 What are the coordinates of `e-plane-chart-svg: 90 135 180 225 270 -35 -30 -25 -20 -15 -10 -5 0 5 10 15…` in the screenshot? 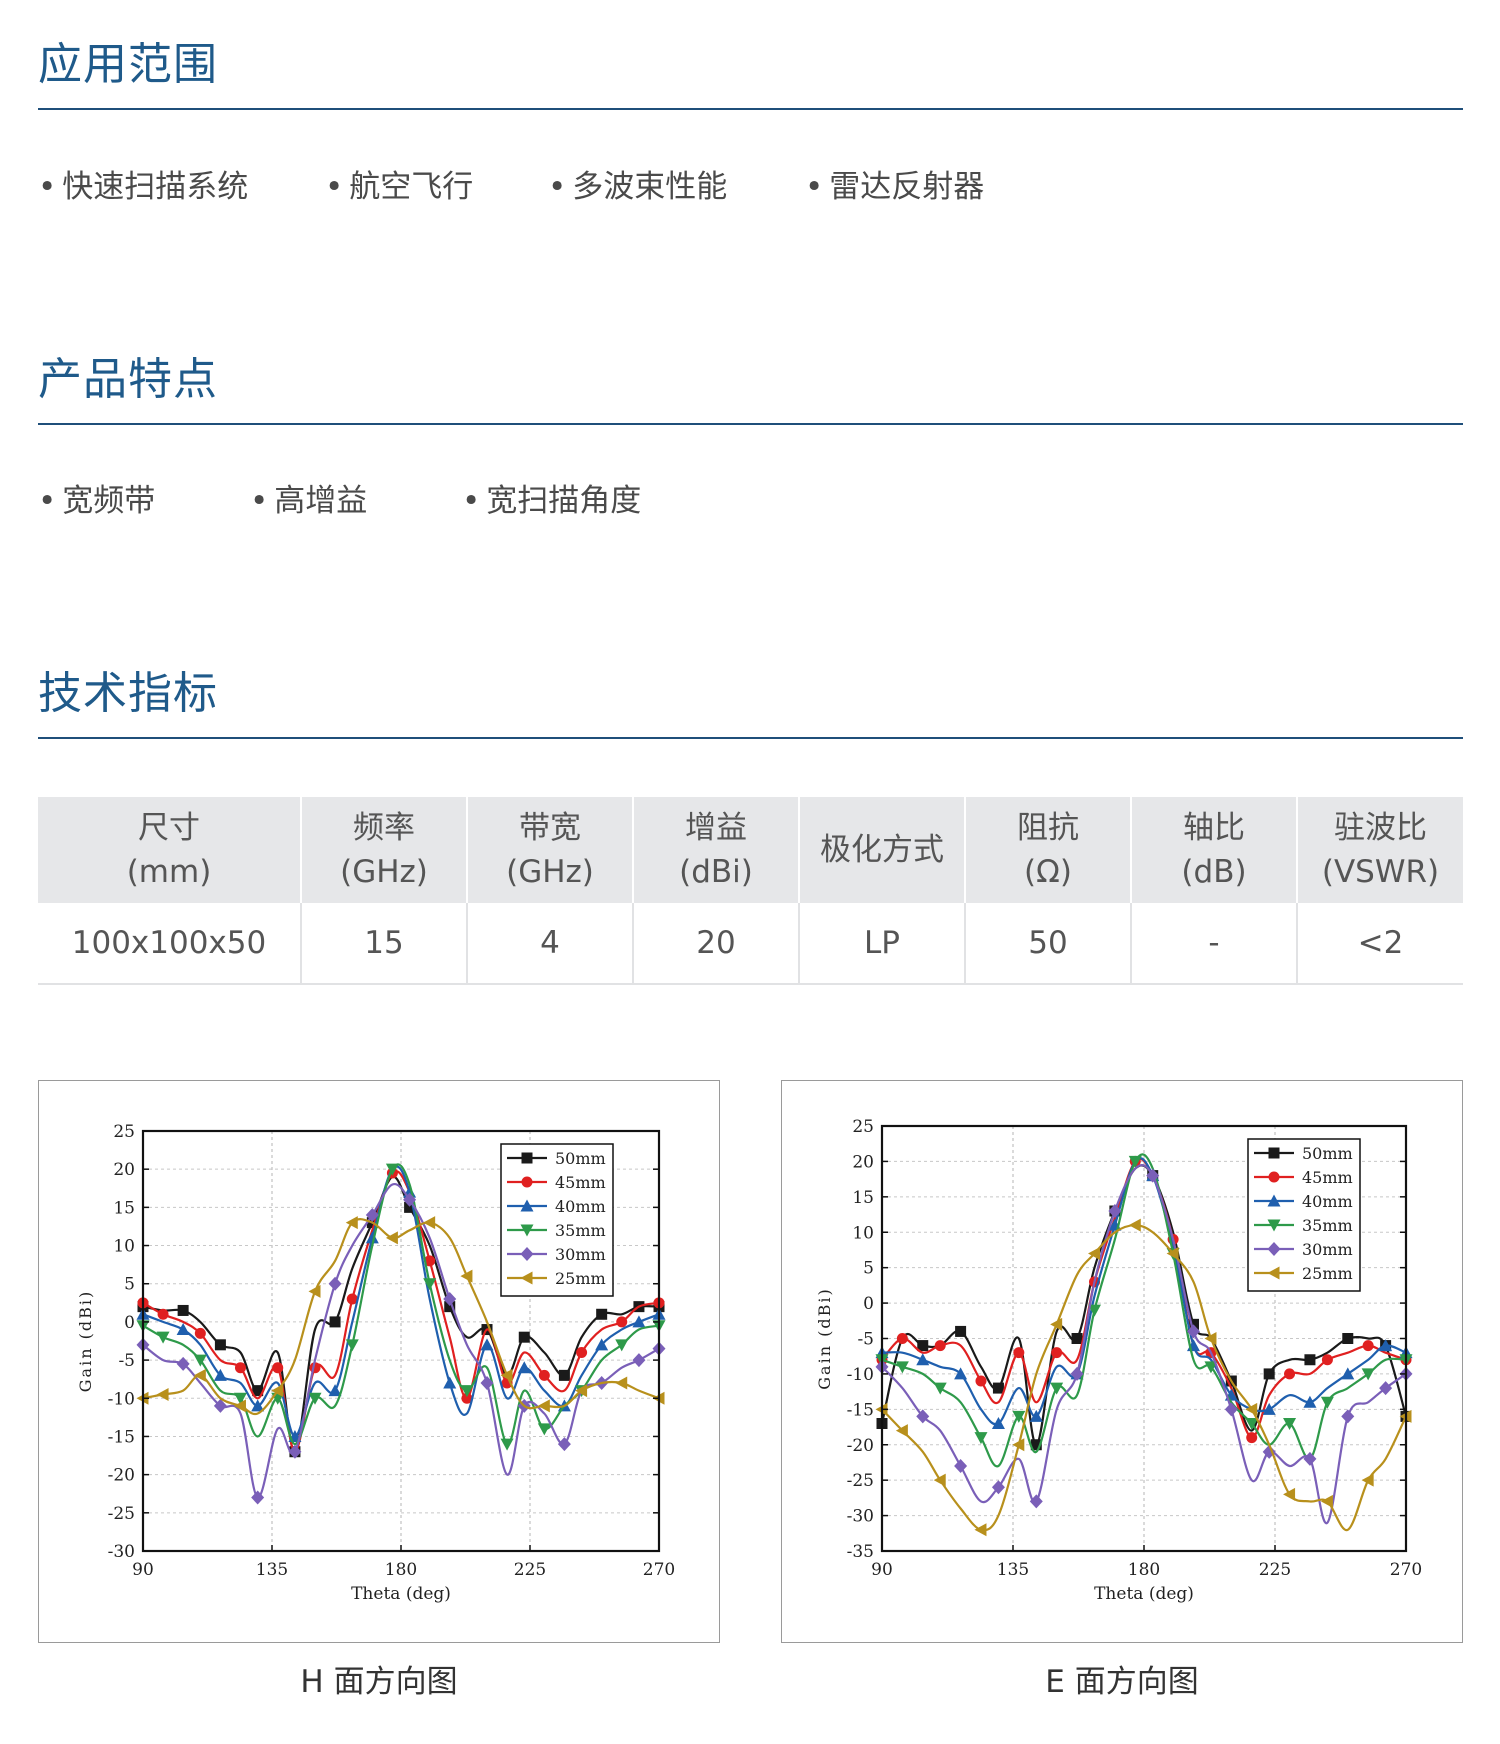 It's located at (1118, 1360).